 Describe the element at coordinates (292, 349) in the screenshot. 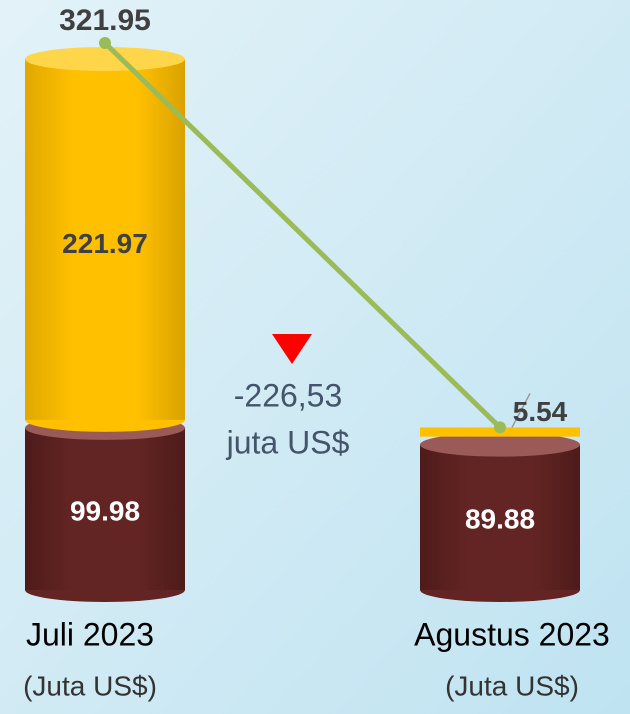

I see `decrease-arrow` at that location.